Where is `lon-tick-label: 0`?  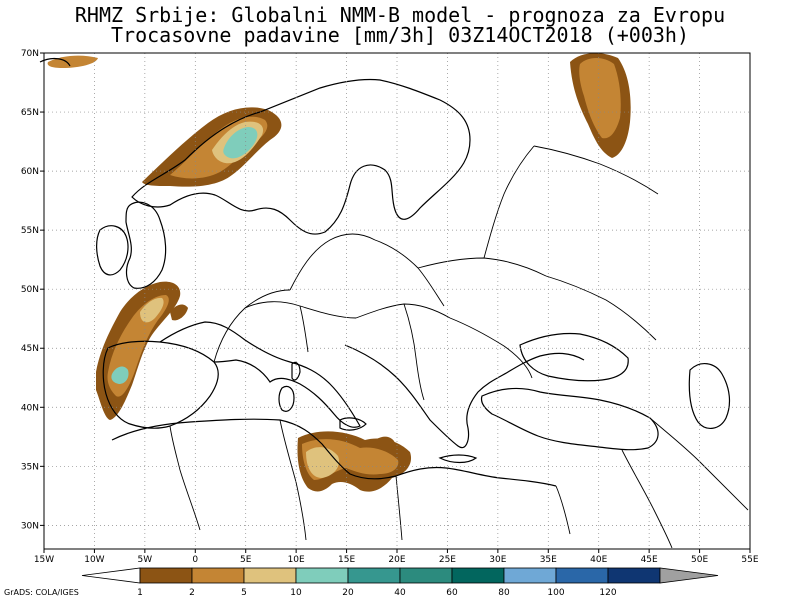 lon-tick-label: 0 is located at coordinates (195, 560).